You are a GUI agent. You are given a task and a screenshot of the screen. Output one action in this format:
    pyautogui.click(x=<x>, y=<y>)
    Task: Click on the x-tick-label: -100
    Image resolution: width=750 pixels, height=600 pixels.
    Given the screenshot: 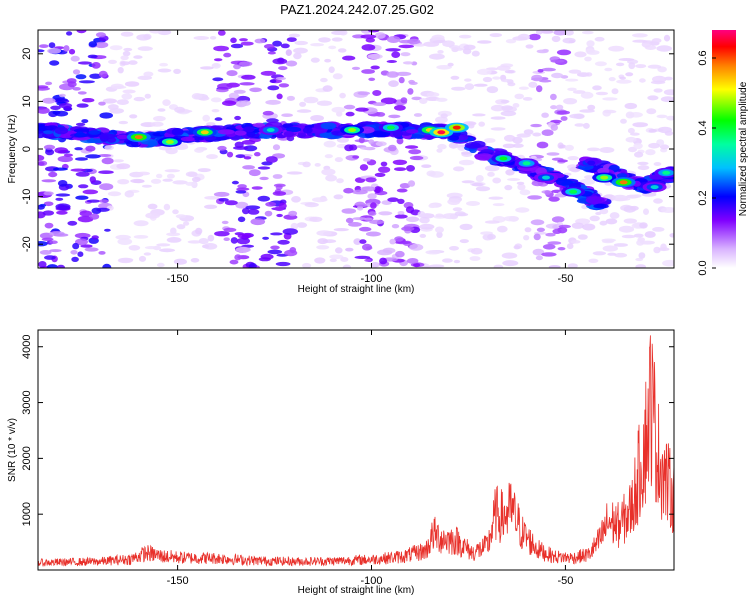 What is the action you would take?
    pyautogui.click(x=371, y=279)
    